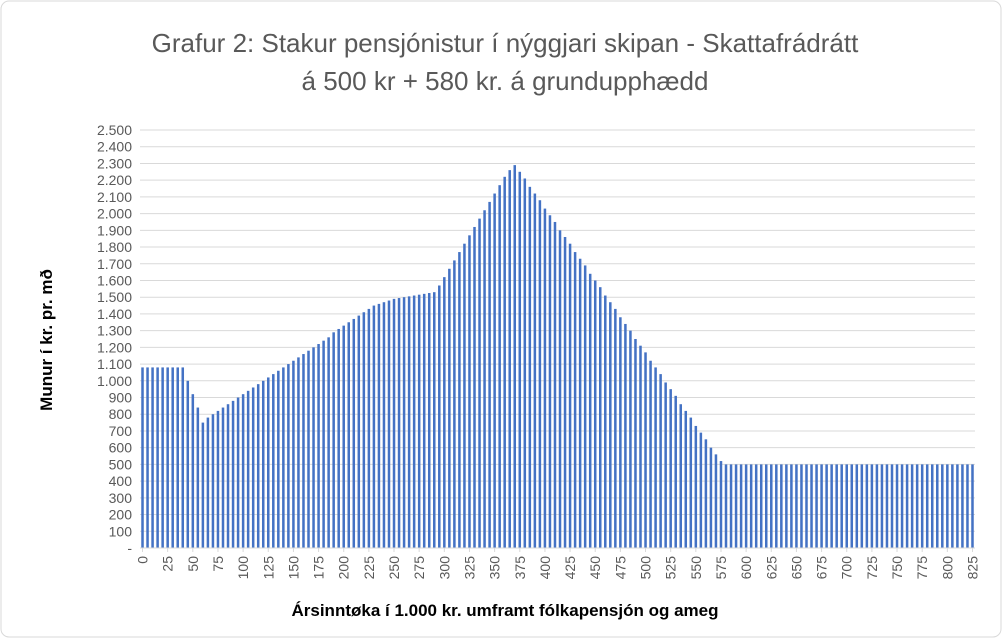 The image size is (1003, 640). I want to click on y-tick-label: 1.700, so click(114, 264).